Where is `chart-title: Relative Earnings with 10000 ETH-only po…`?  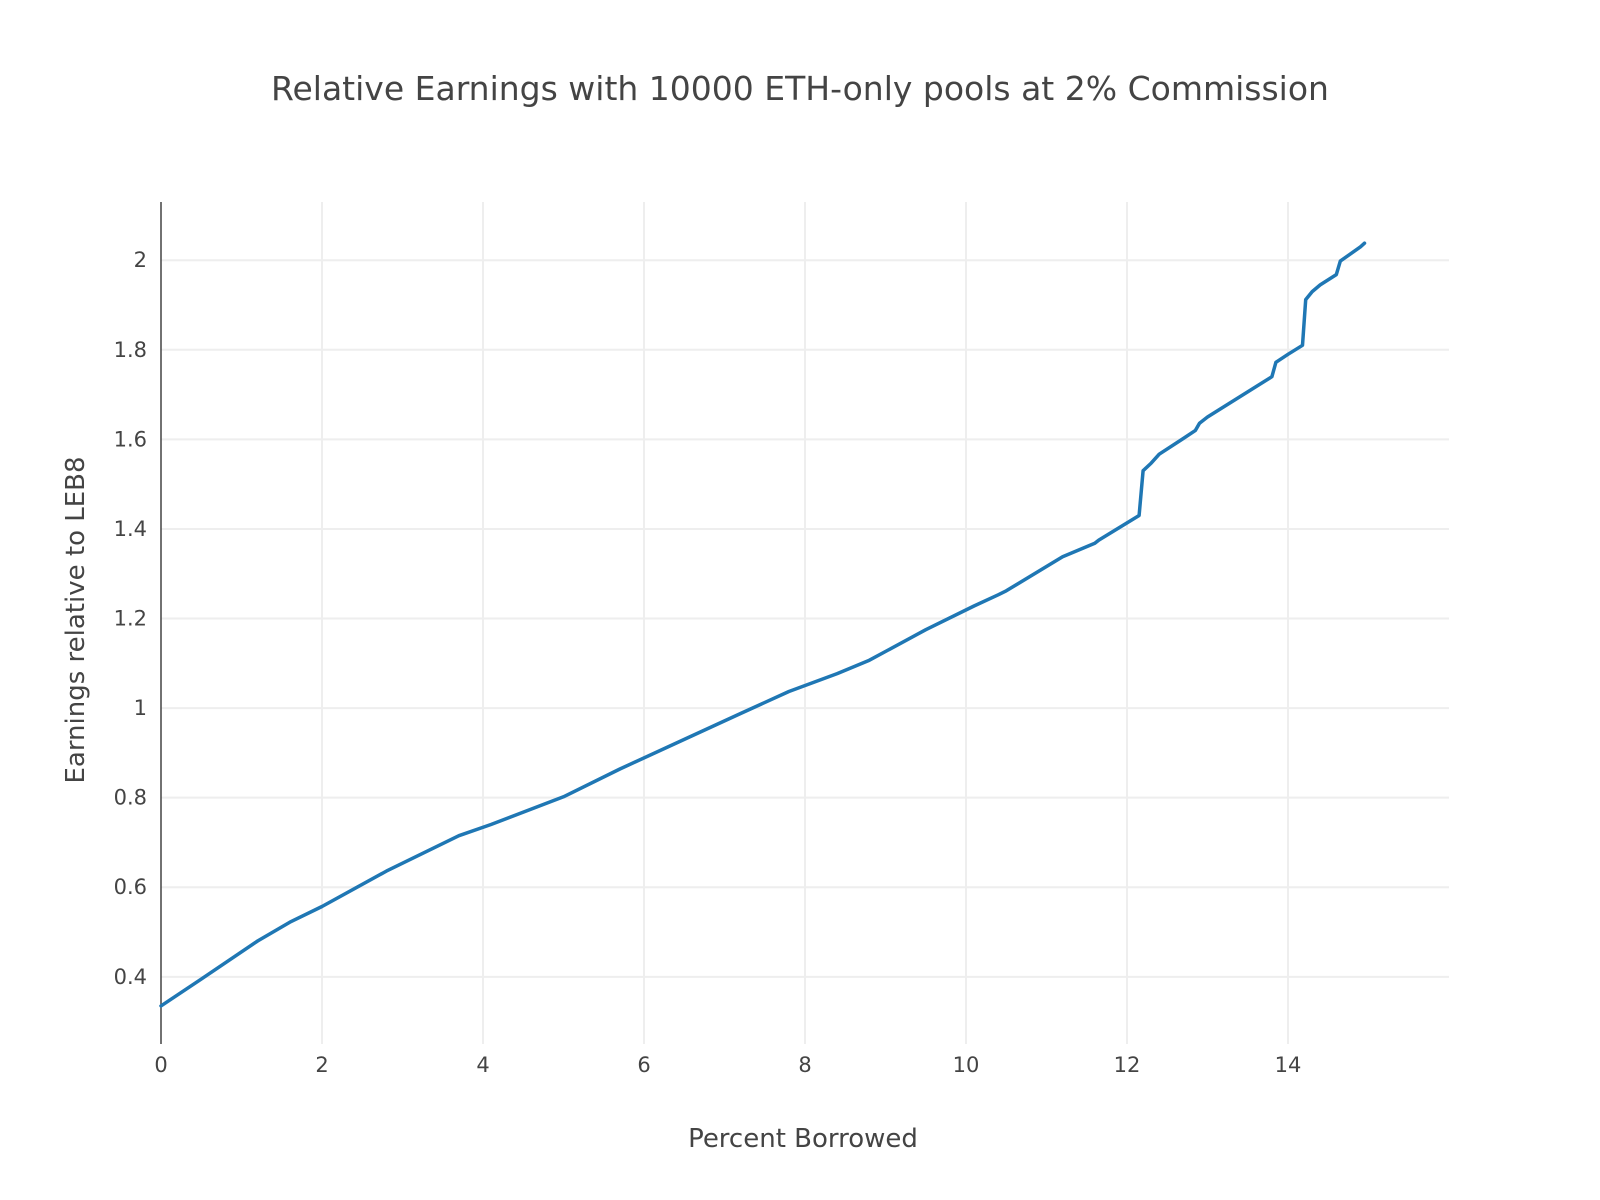
chart-title: Relative Earnings with 10000 ETH-only po… is located at coordinates (800, 88).